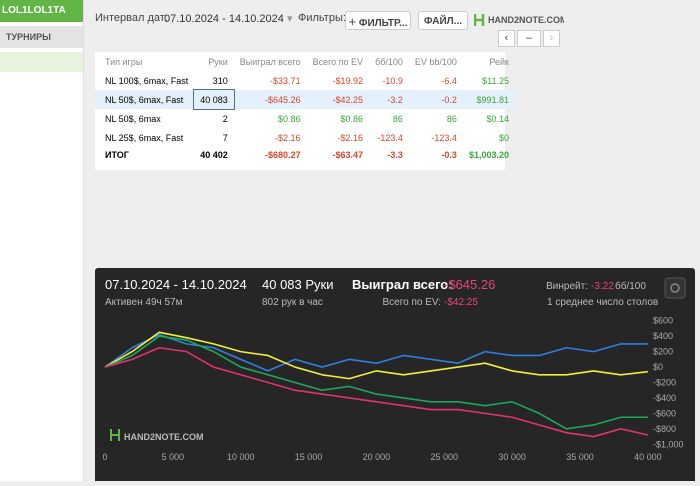 The width and height of the screenshot is (700, 486). Describe the element at coordinates (218, 61) in the screenshot. I see `column-header: Руки` at that location.